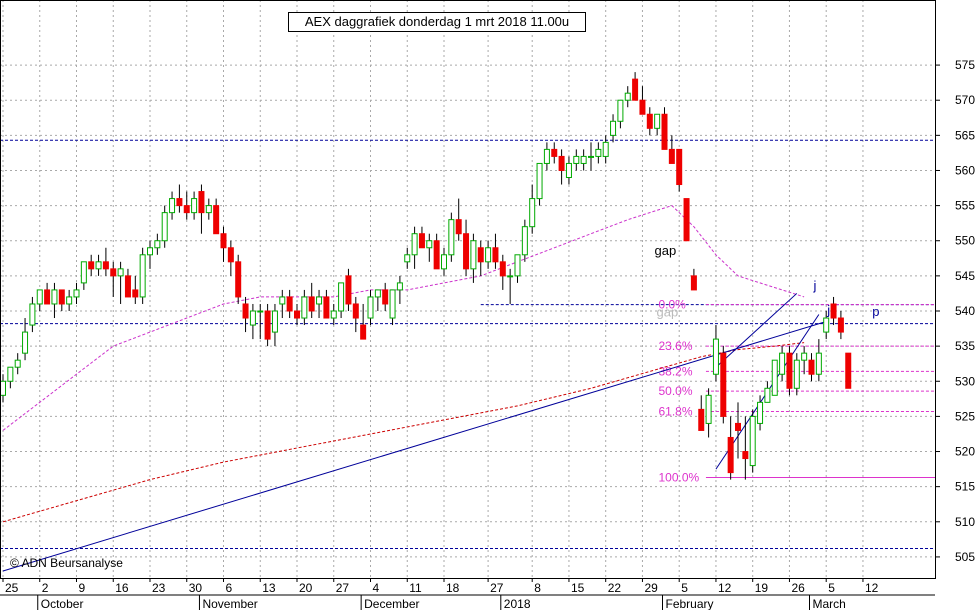  I want to click on x-tick-label: 20, so click(306, 588).